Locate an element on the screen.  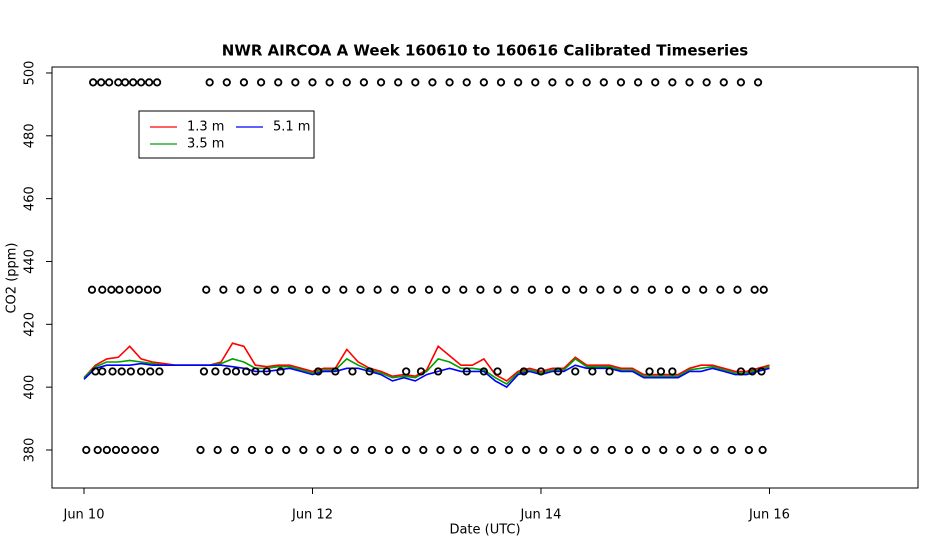
y-tick-label: 460 is located at coordinates (30, 198).